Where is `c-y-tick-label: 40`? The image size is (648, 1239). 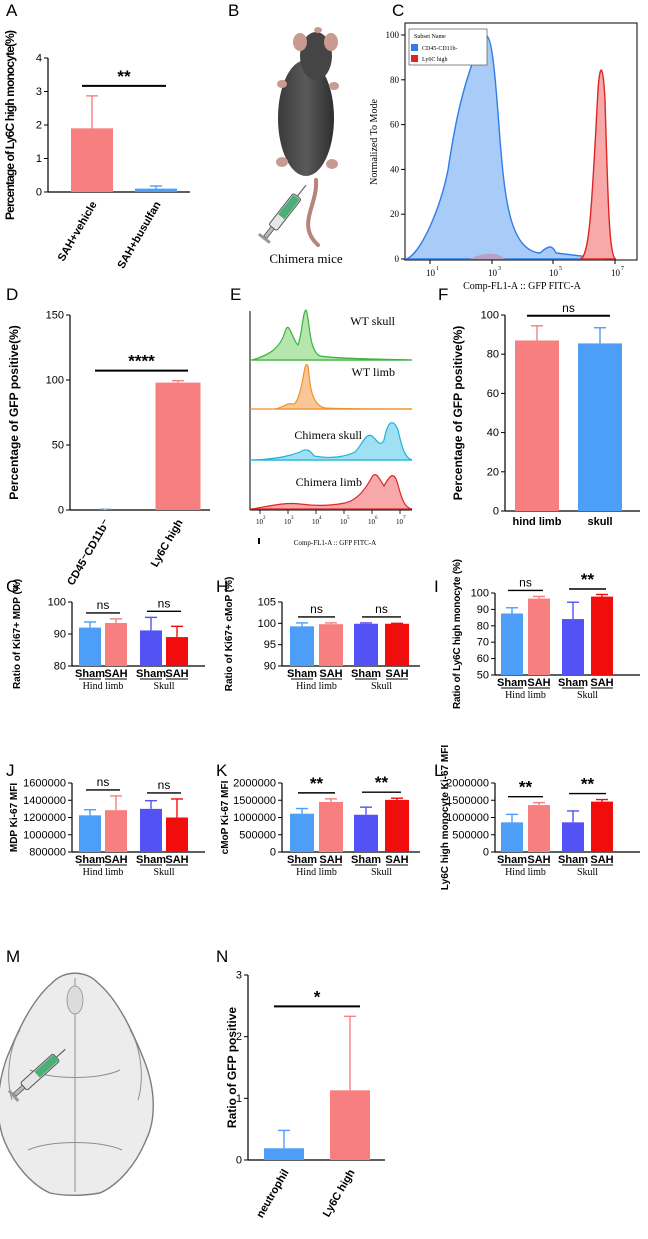 c-y-tick-label: 40 is located at coordinates (395, 169).